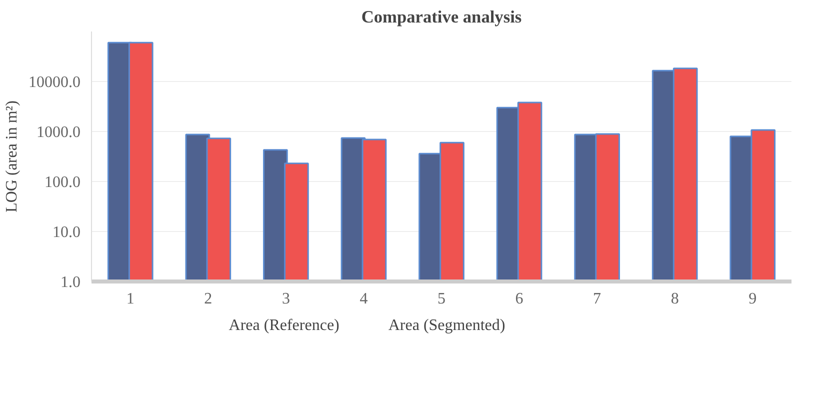 Image resolution: width=833 pixels, height=414 pixels. I want to click on x-tick-label: 3, so click(286, 299).